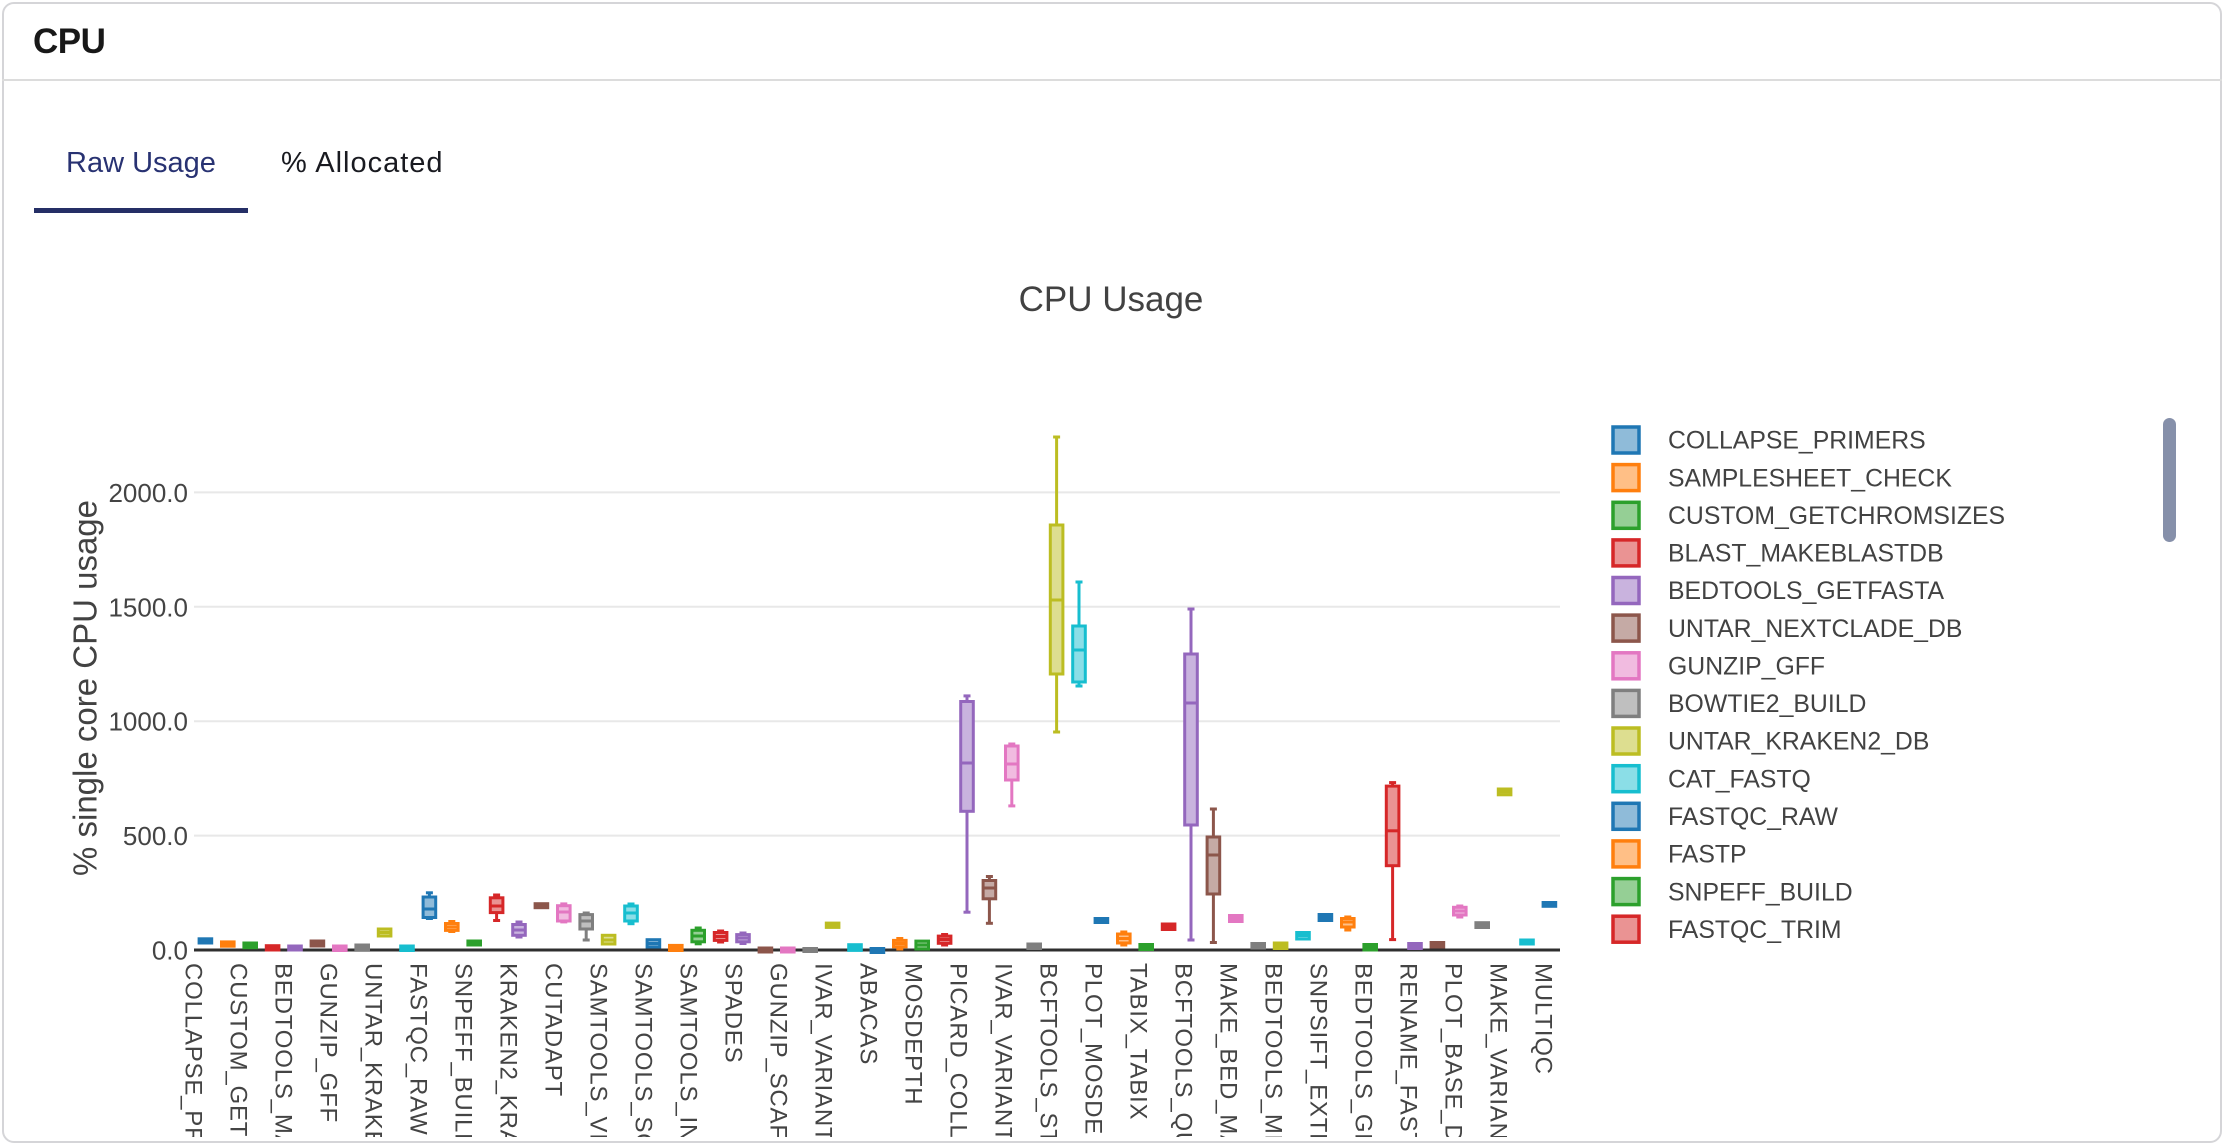  What do you see at coordinates (1498, 1054) in the screenshot?
I see `svg-text: MAKE_VARIANTS` at bounding box center [1498, 1054].